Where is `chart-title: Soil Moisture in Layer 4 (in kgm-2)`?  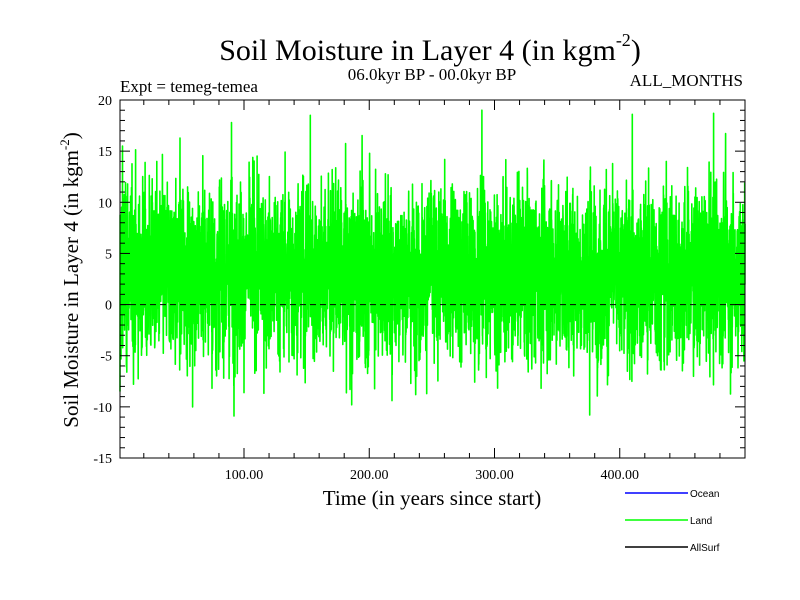
chart-title: Soil Moisture in Layer 4 (in kgm-2) is located at coordinates (430, 48).